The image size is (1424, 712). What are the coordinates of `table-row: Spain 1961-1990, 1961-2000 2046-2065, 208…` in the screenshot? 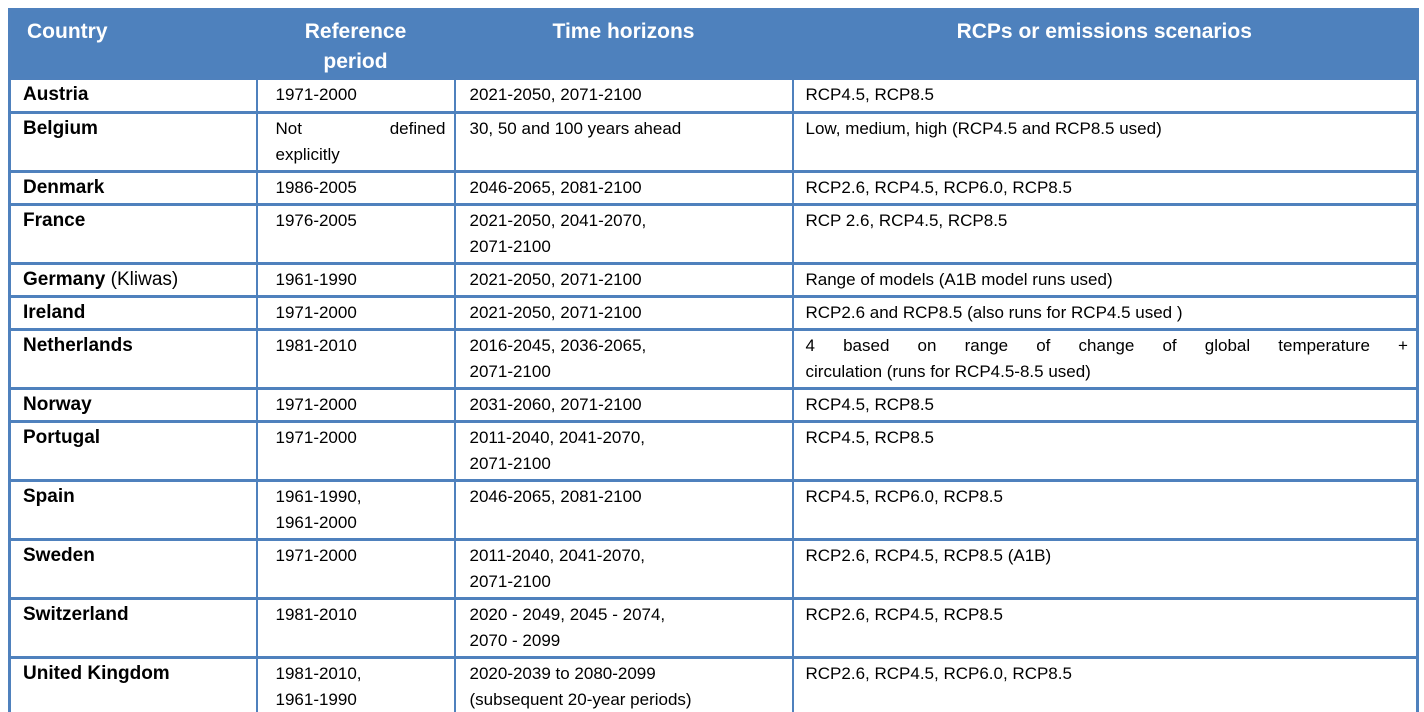 It's located at (713, 510).